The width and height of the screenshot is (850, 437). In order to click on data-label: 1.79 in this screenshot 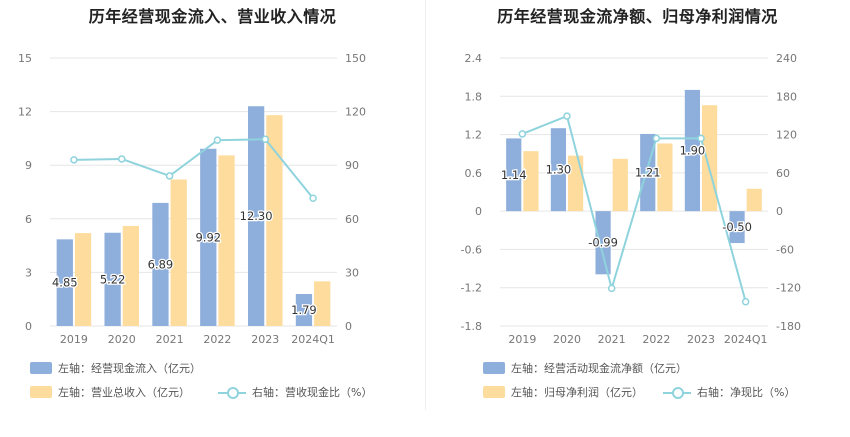, I will do `click(304, 310)`.